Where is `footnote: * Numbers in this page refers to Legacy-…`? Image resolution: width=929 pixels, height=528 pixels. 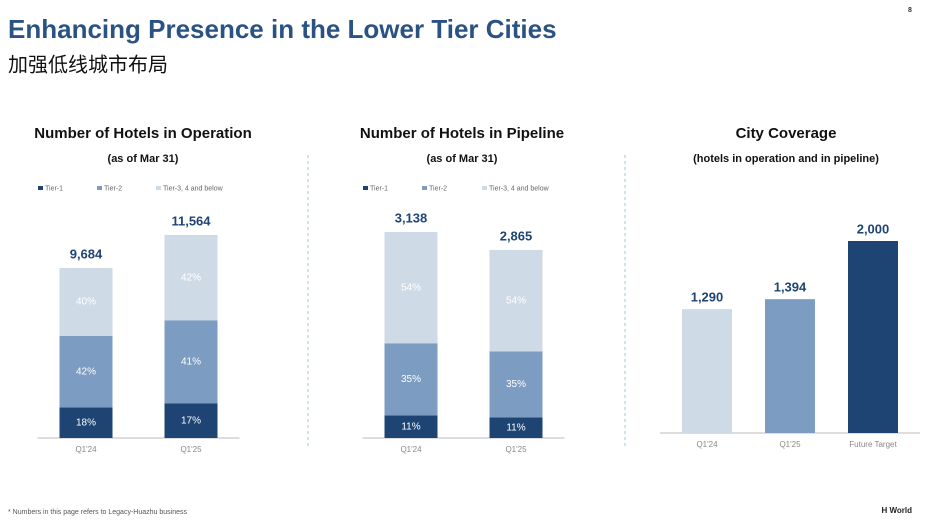 footnote: * Numbers in this page refers to Legacy-… is located at coordinates (97, 512).